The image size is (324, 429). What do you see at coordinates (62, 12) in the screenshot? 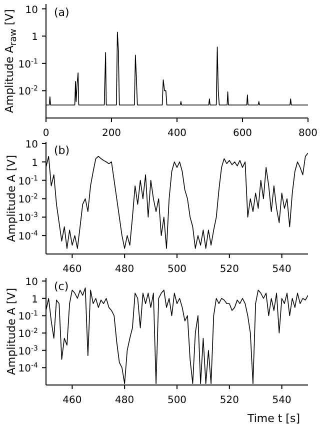
I see `annotation: (a)` at bounding box center [62, 12].